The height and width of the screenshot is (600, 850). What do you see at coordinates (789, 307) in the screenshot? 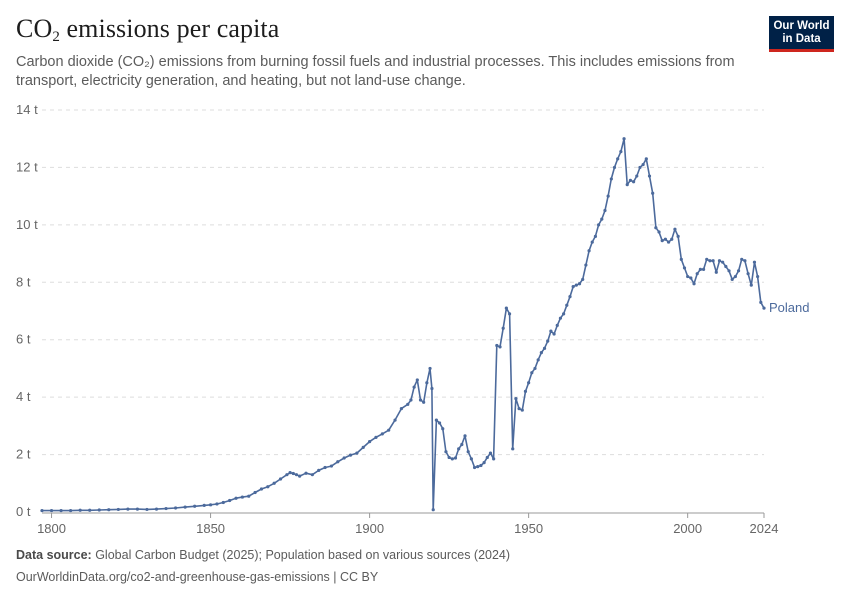
I see `series-label-poland: Poland` at bounding box center [789, 307].